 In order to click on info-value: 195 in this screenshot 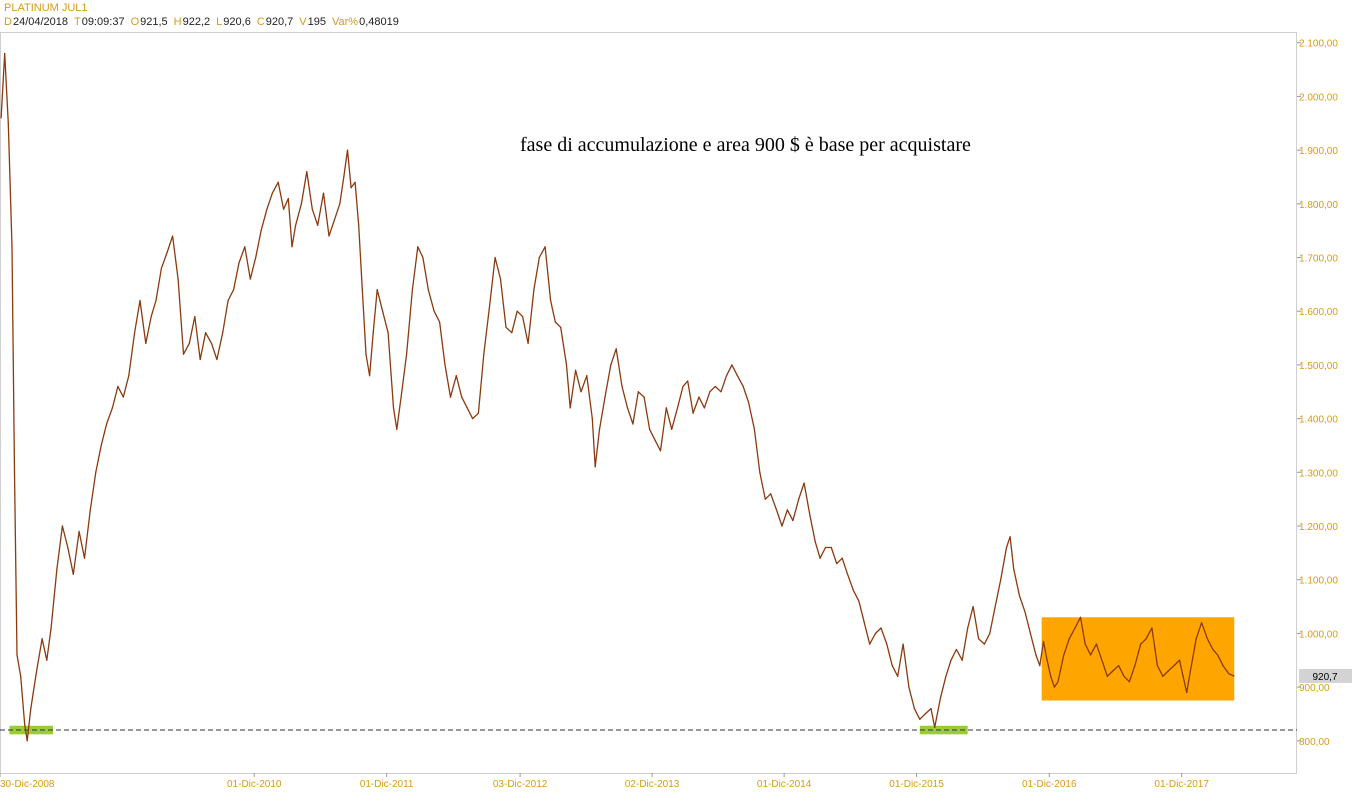, I will do `click(316, 22)`.